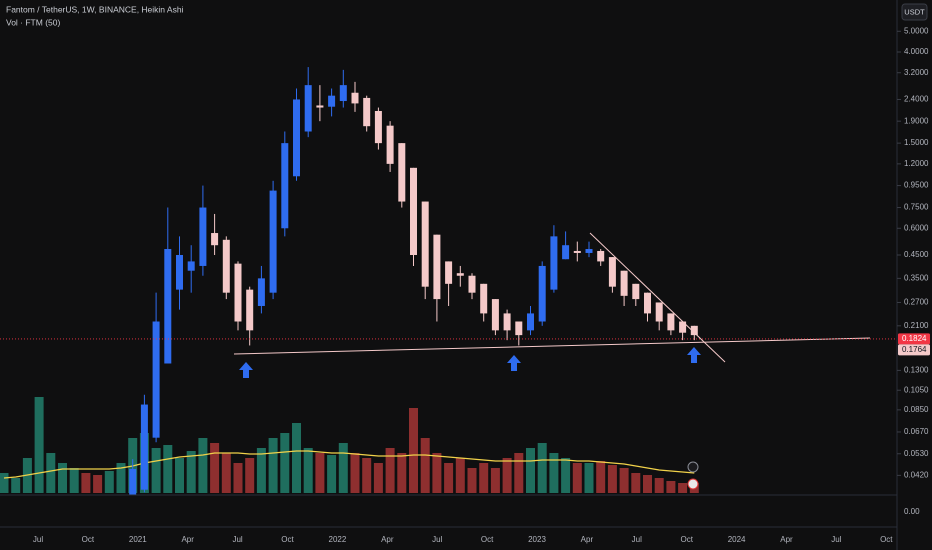 The height and width of the screenshot is (550, 932). What do you see at coordinates (916, 409) in the screenshot?
I see `y-tick-label: 0.0850` at bounding box center [916, 409].